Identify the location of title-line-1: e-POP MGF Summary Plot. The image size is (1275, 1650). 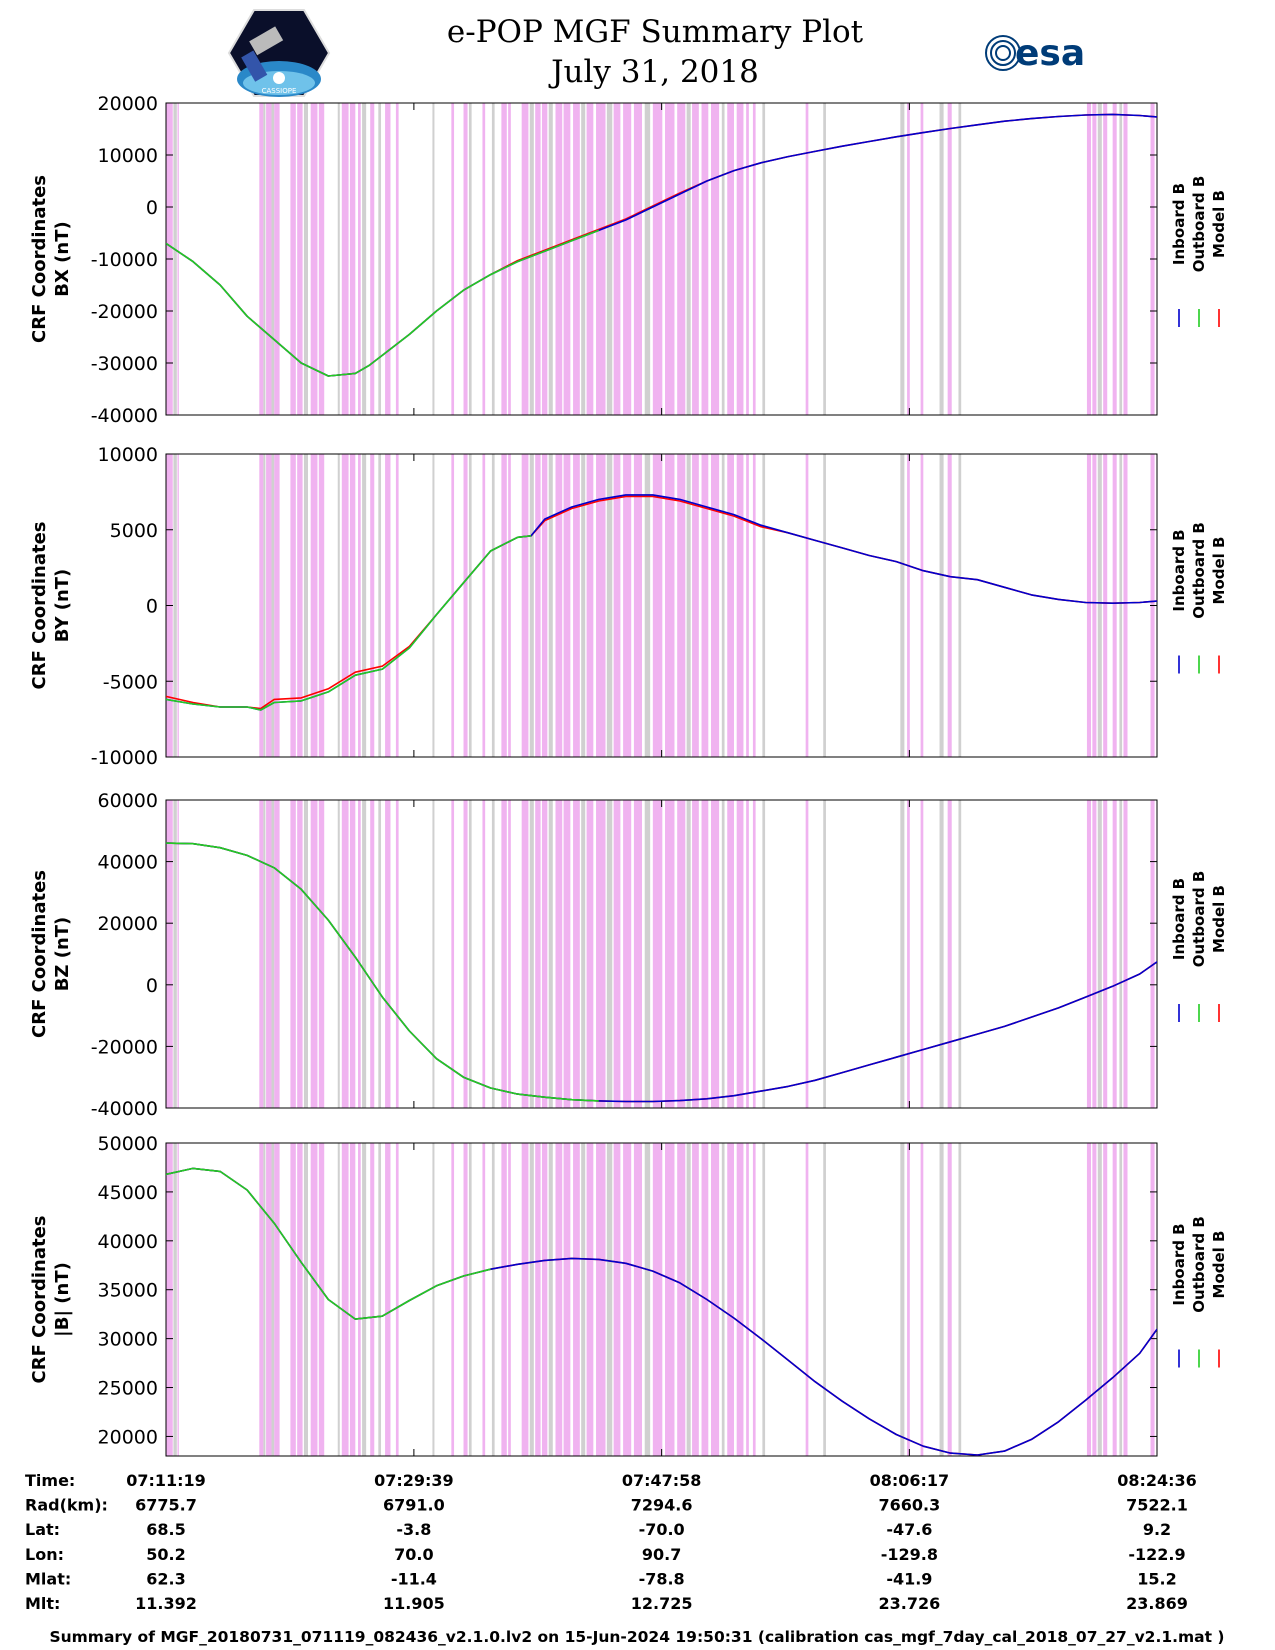
(655, 32).